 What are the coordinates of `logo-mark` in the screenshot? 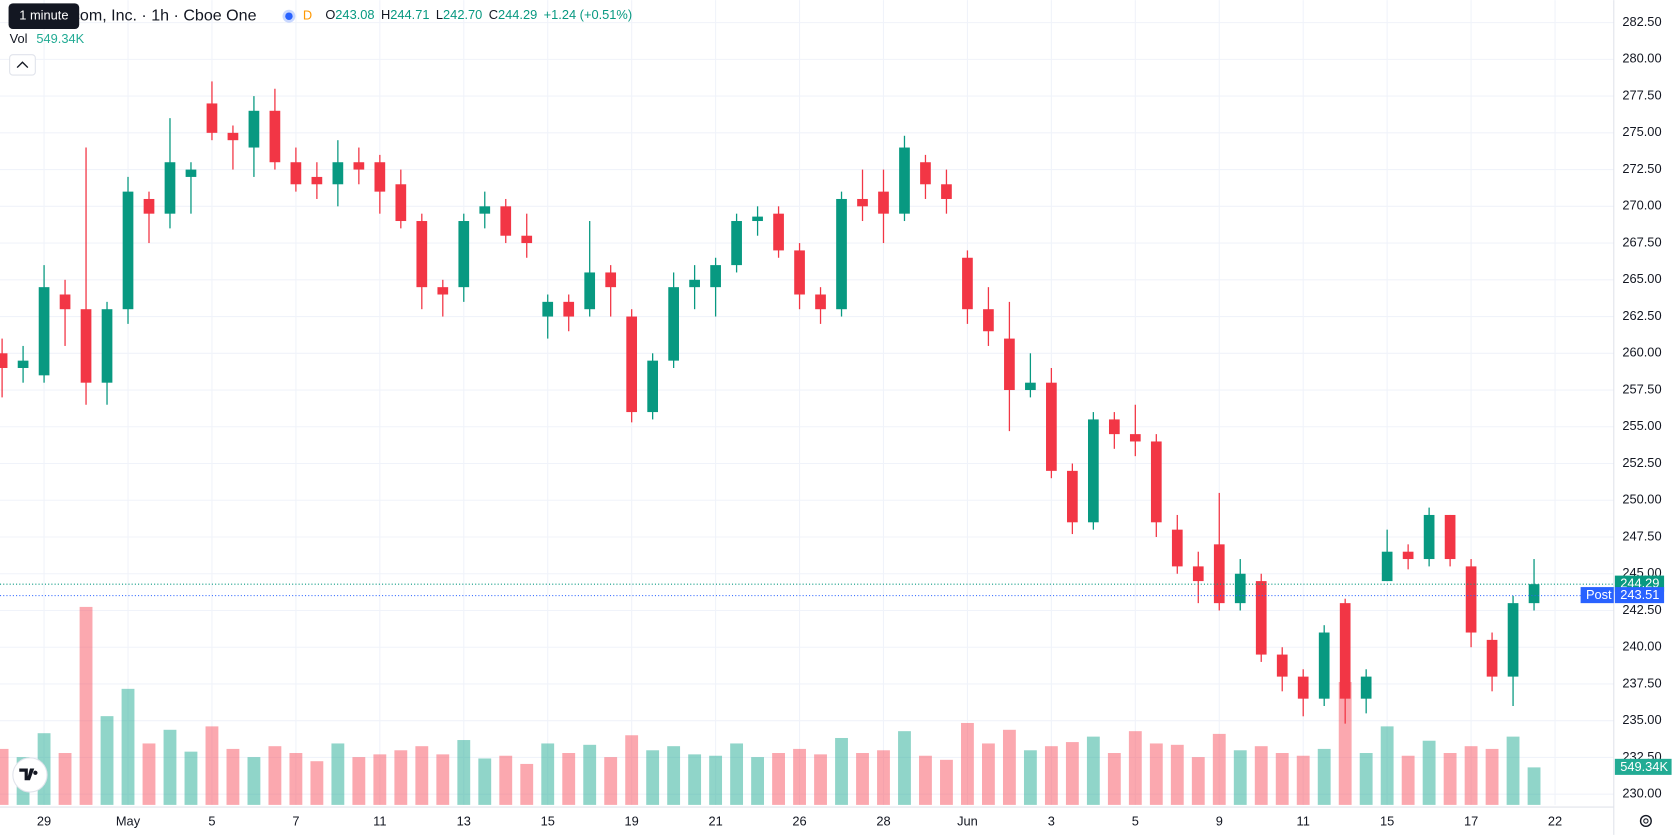 It's located at (28, 774).